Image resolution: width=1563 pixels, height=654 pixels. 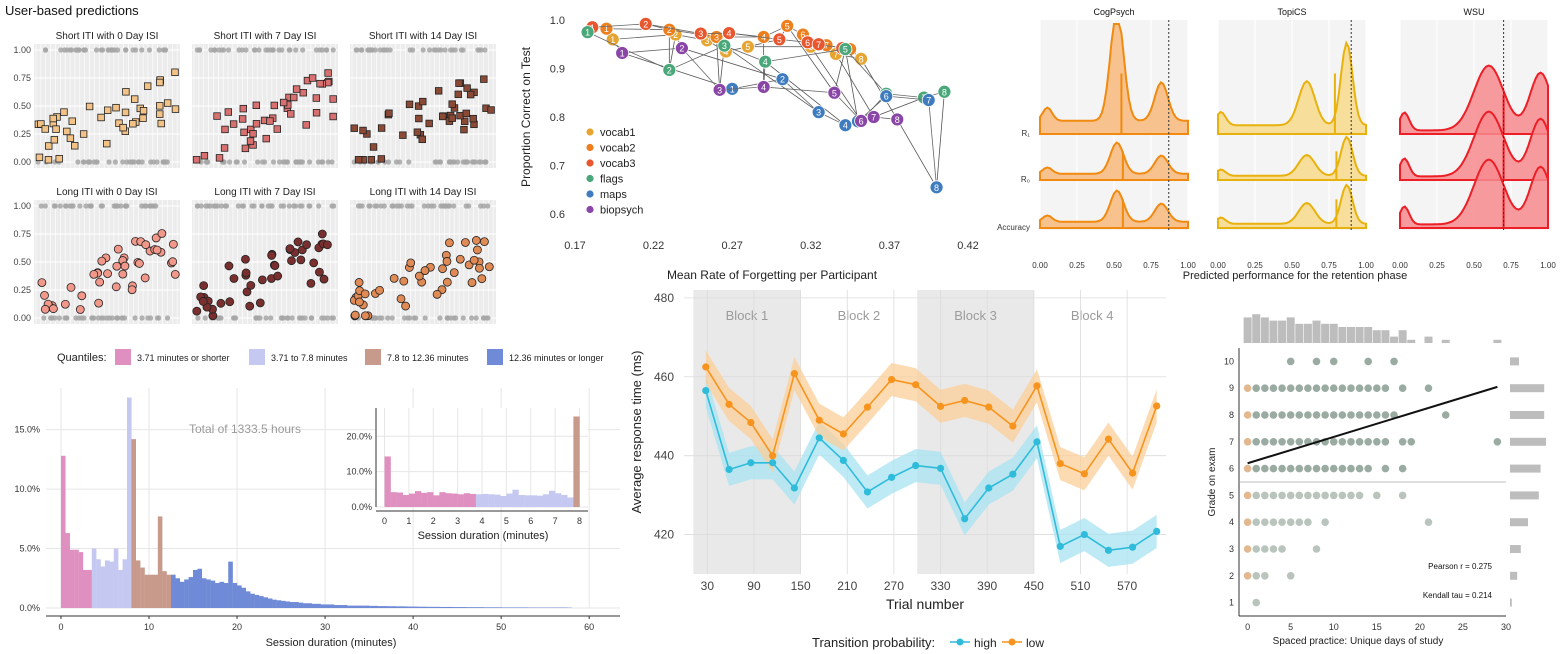 What do you see at coordinates (506, 521) in the screenshot?
I see `inset-x-tick-label: 5` at bounding box center [506, 521].